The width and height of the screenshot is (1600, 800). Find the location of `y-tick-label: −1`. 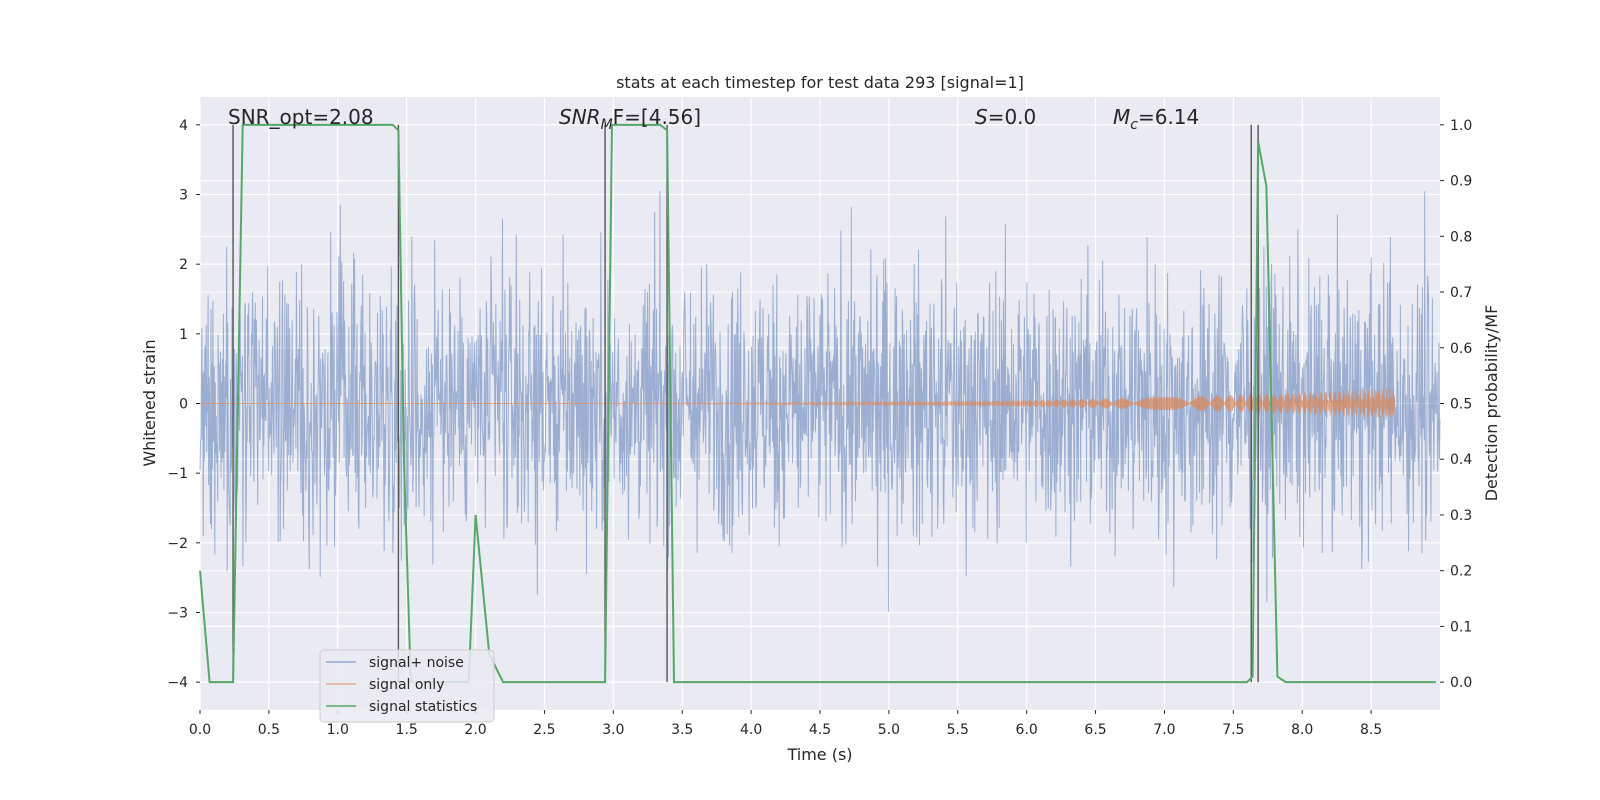

y-tick-label: −1 is located at coordinates (177, 474).